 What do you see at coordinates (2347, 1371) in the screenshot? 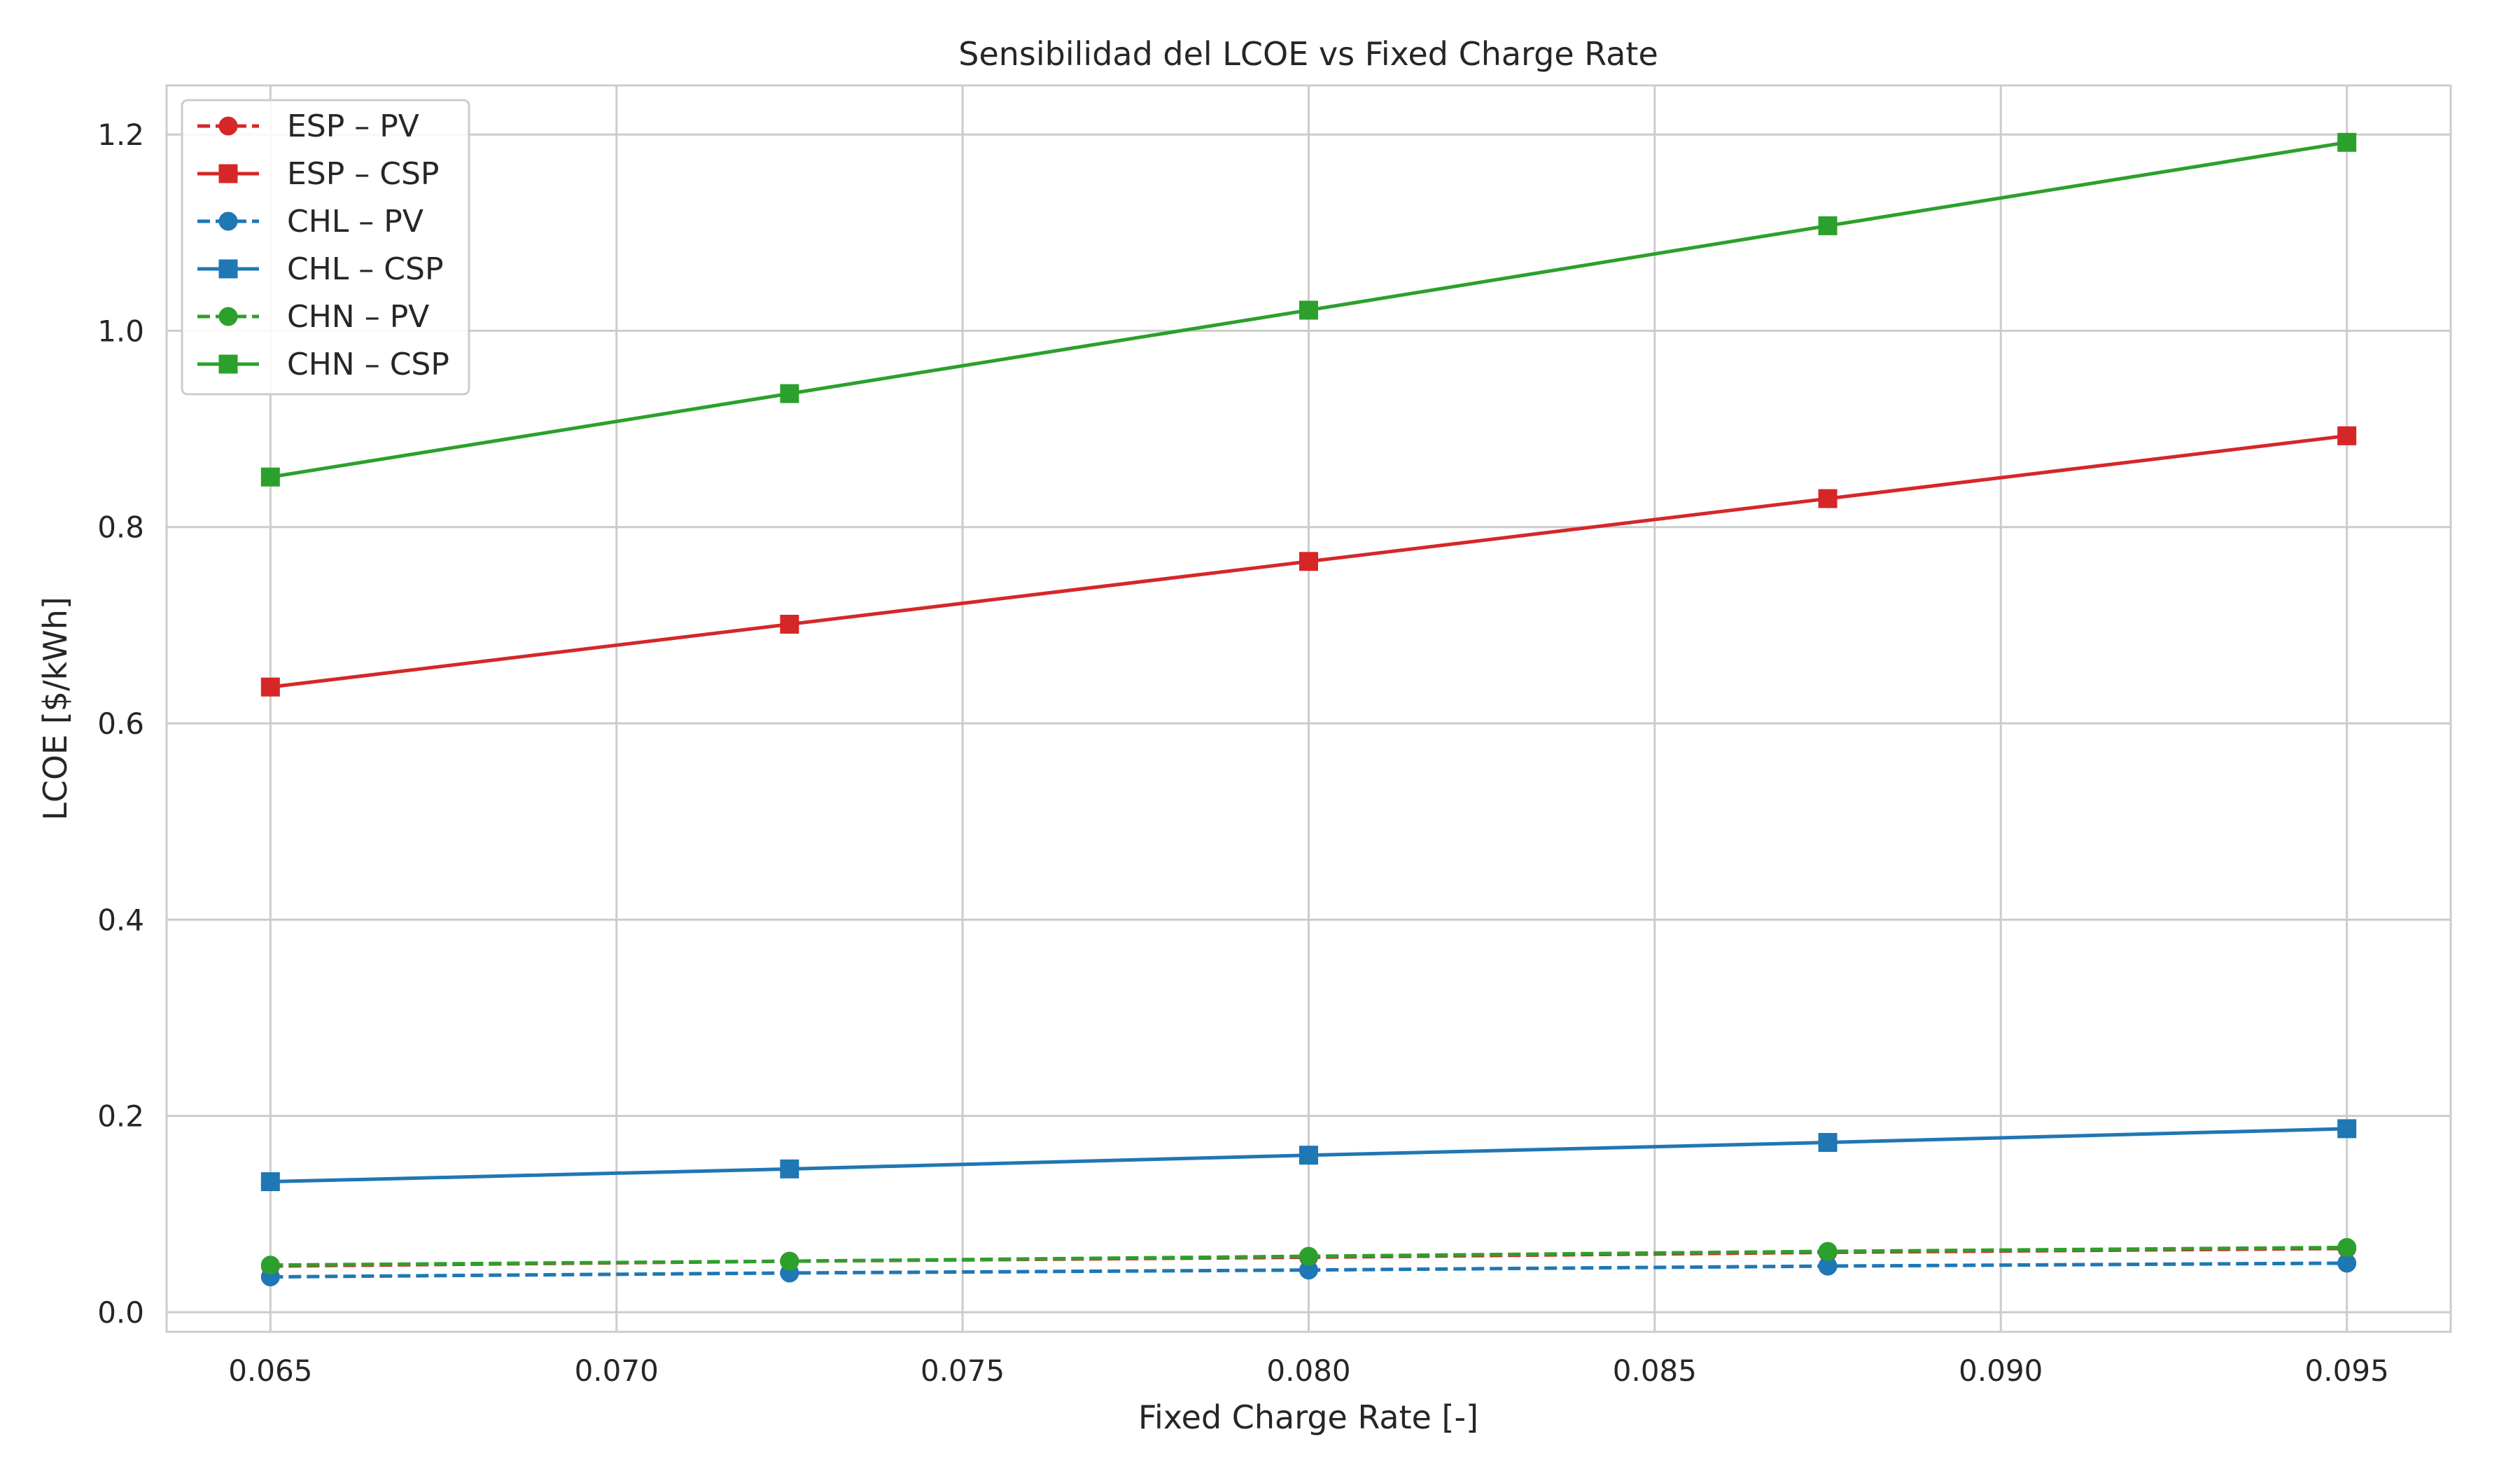
I see `x-tick-label: 0.095` at bounding box center [2347, 1371].